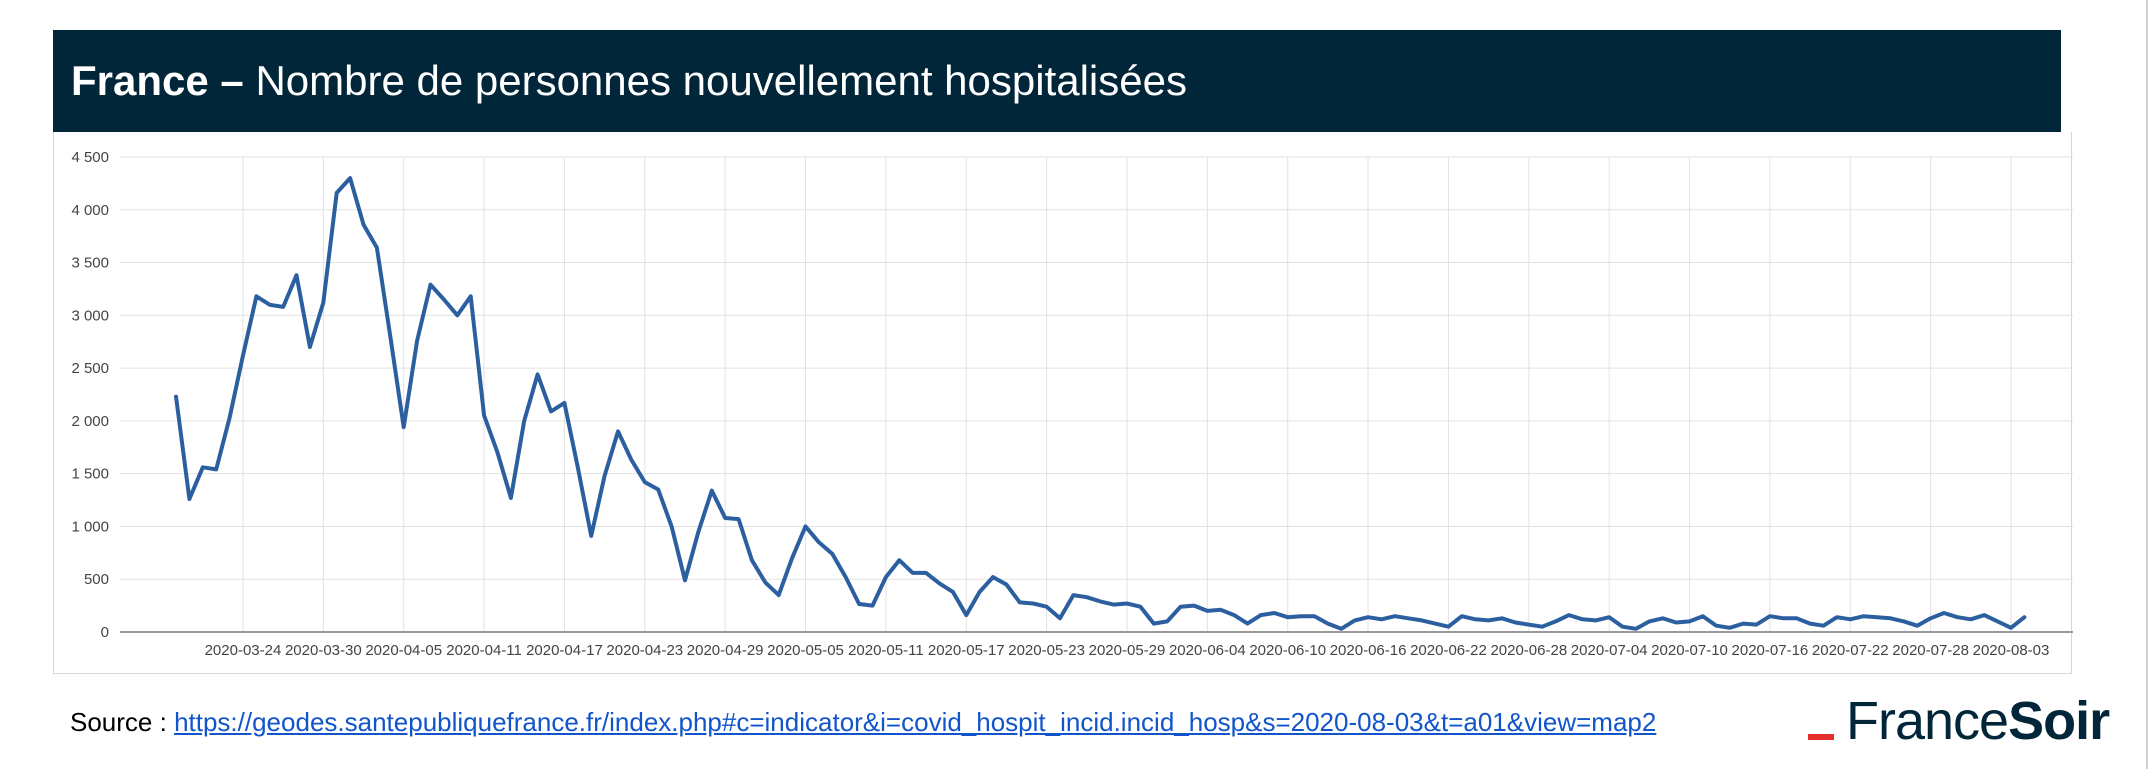 The width and height of the screenshot is (2151, 769). What do you see at coordinates (1046, 650) in the screenshot?
I see `x-tick-label: 2020-05-23` at bounding box center [1046, 650].